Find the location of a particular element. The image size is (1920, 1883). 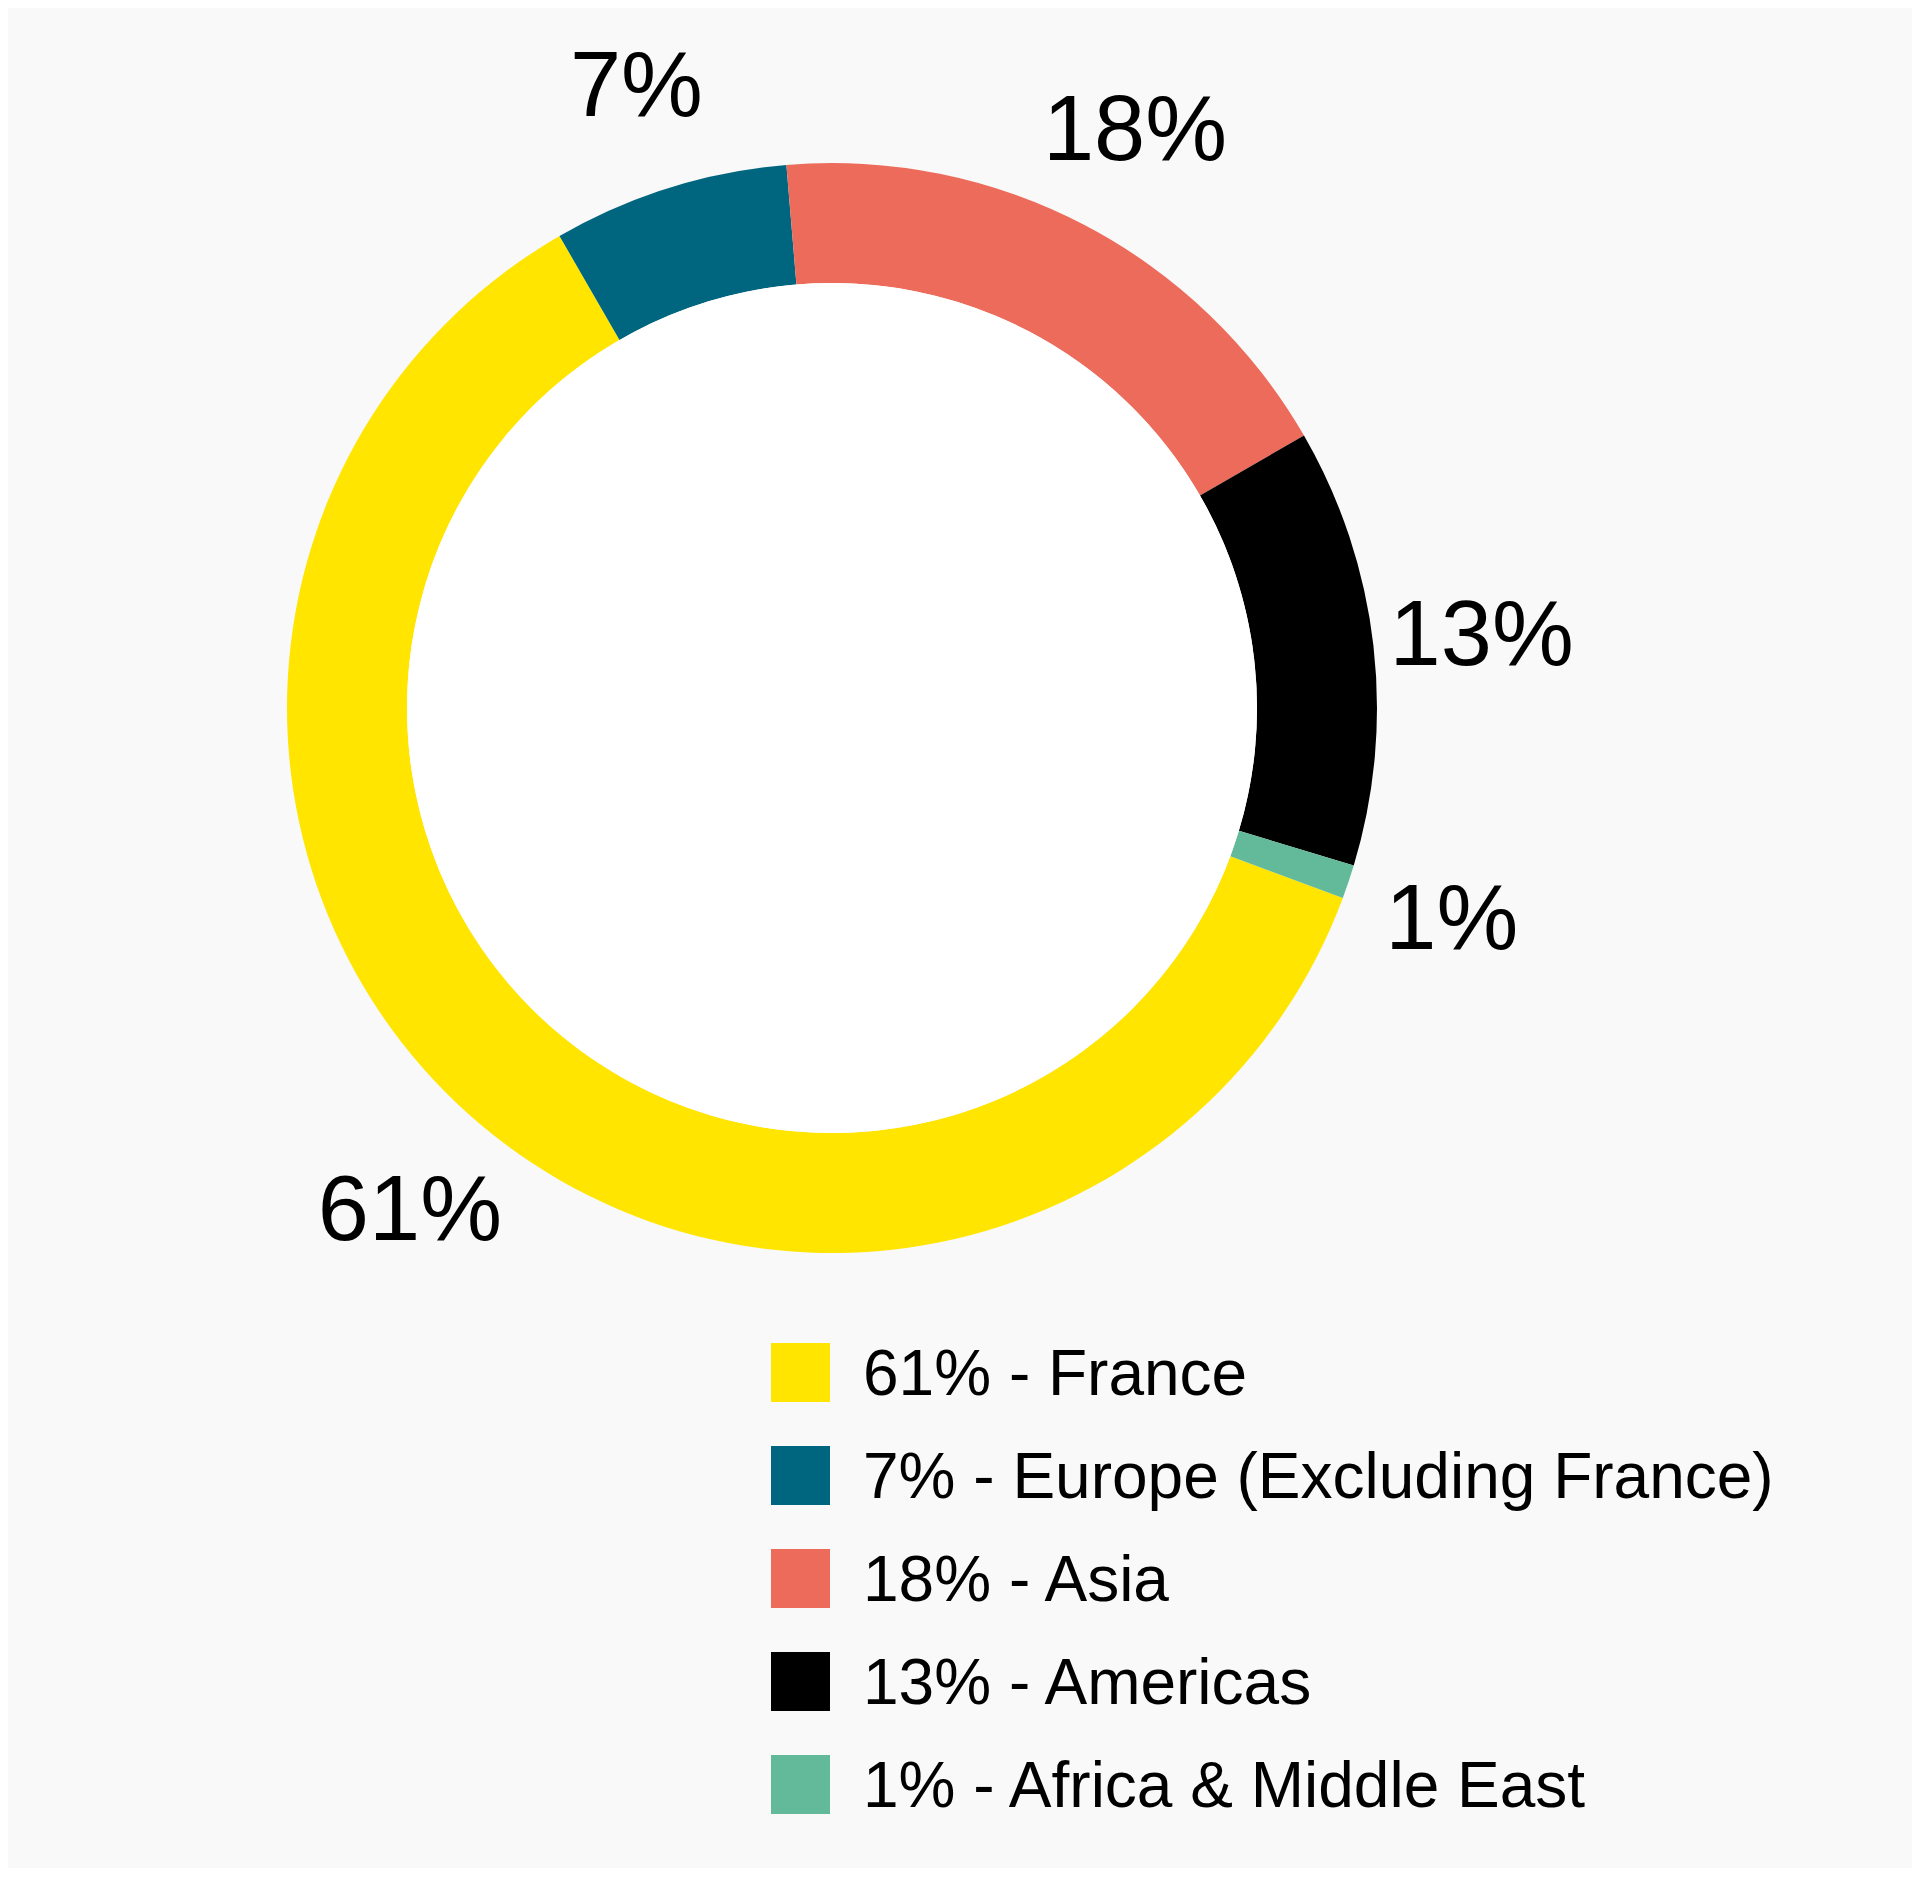

legend-label: 1% - Africa & Middle East is located at coordinates (1224, 1785).